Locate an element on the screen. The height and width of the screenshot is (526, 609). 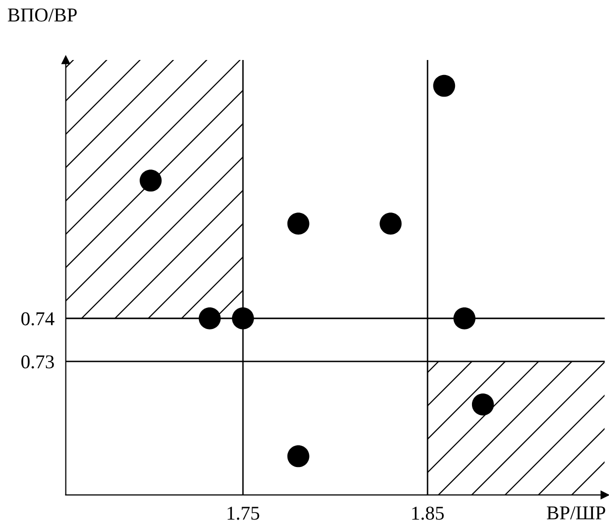
x-tick-label: 1.85 is located at coordinates (428, 513).